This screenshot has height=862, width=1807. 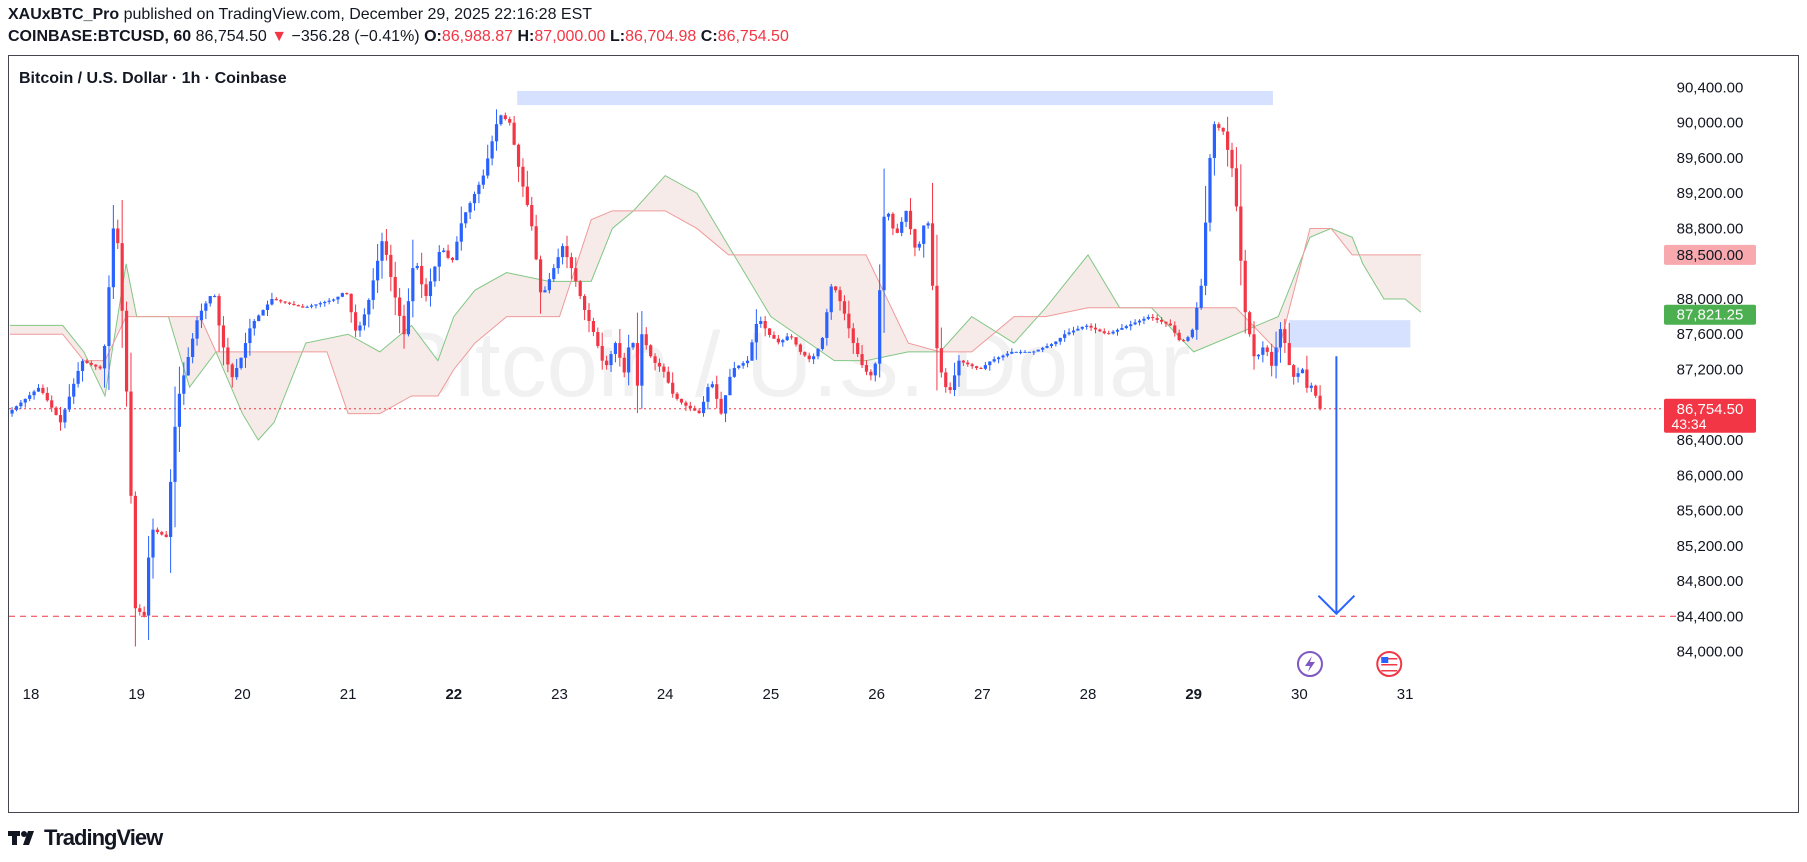 I want to click on x-tick-label: 31, so click(x=1405, y=694).